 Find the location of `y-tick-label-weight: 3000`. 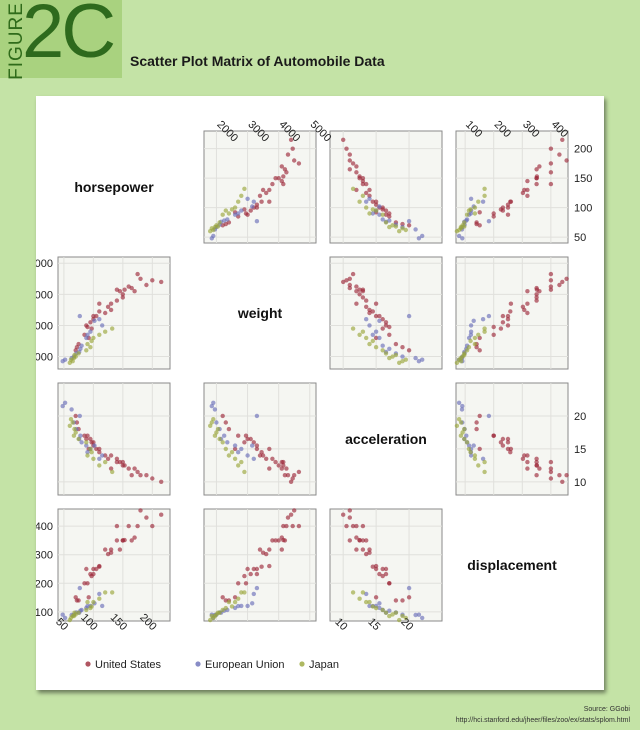

y-tick-label-weight: 3000 is located at coordinates (44, 326).